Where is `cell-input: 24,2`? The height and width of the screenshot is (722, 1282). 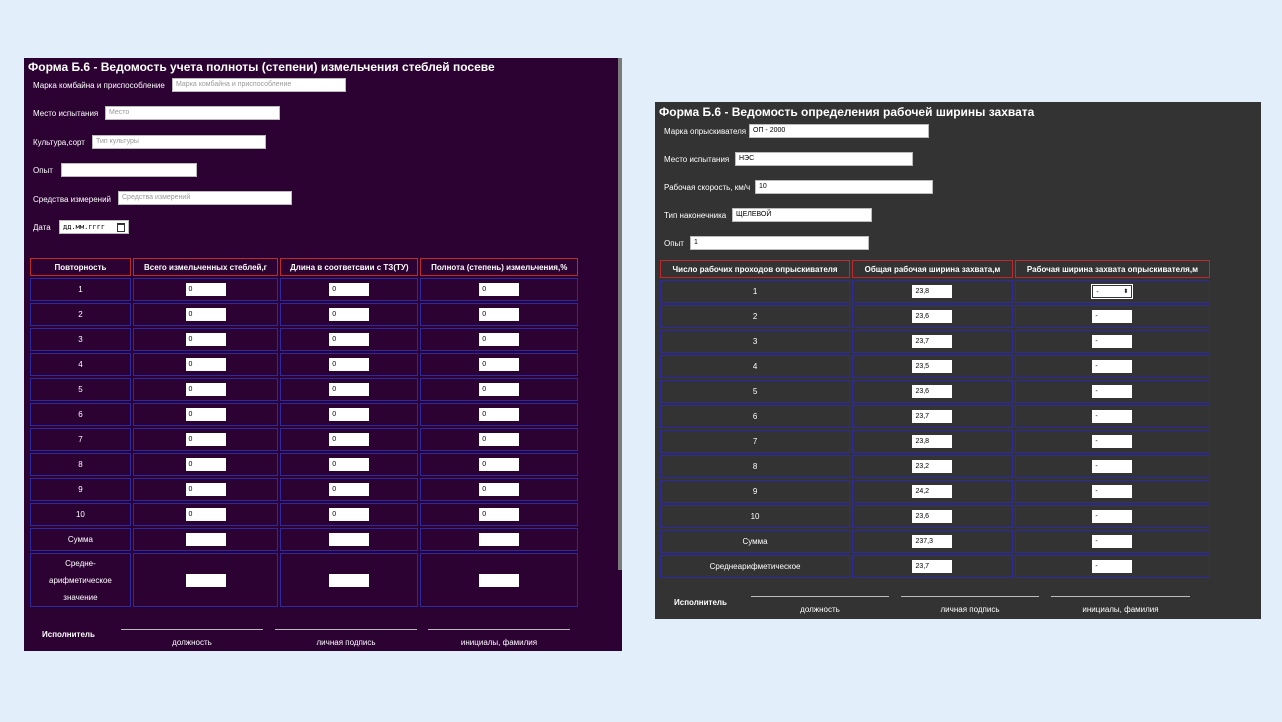
cell-input: 24,2 is located at coordinates (932, 491).